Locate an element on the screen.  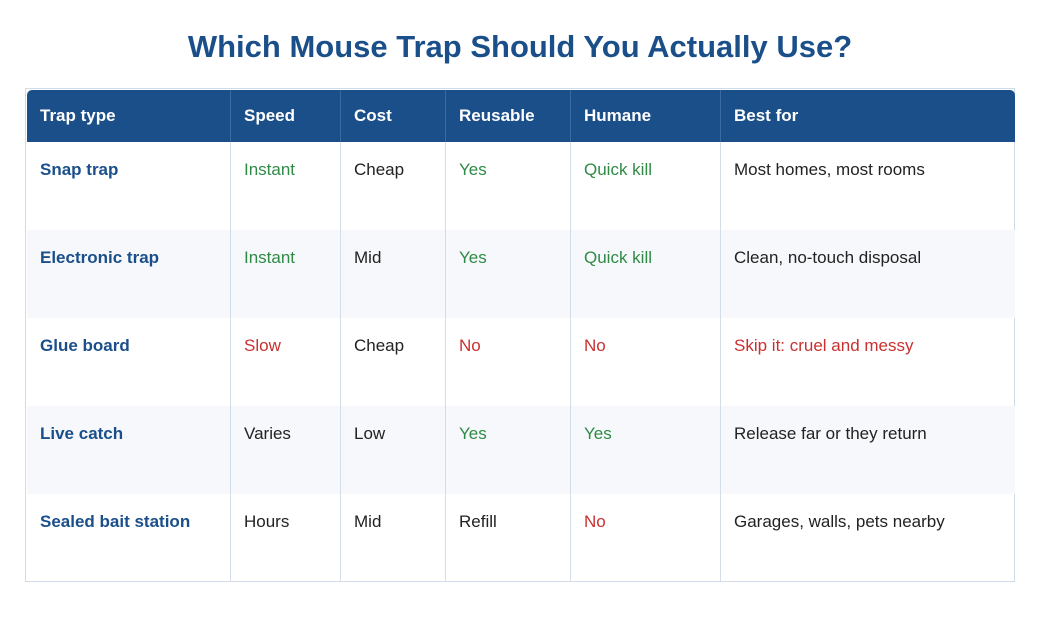
reusable-cell: No is located at coordinates (508, 362).